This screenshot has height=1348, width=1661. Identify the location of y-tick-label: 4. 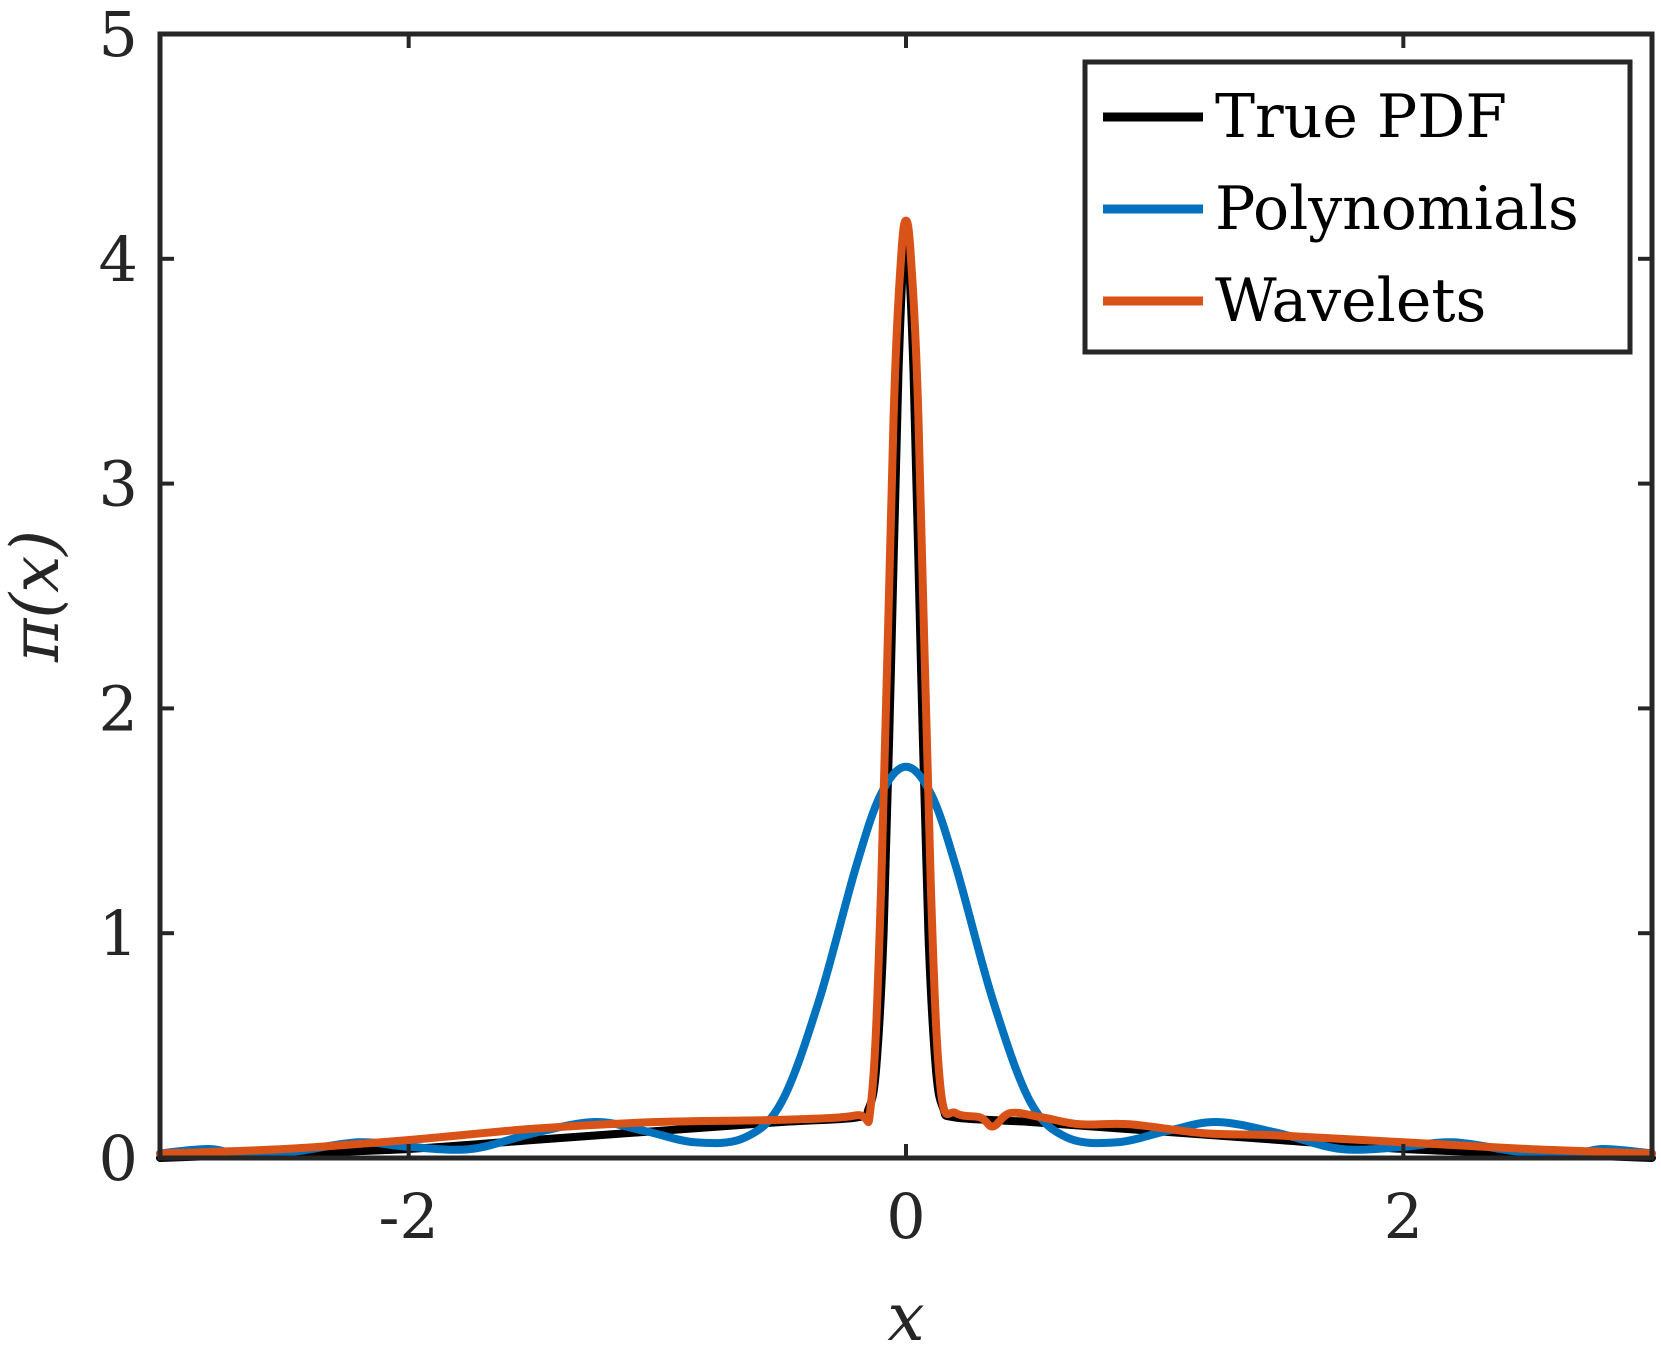
(118, 259).